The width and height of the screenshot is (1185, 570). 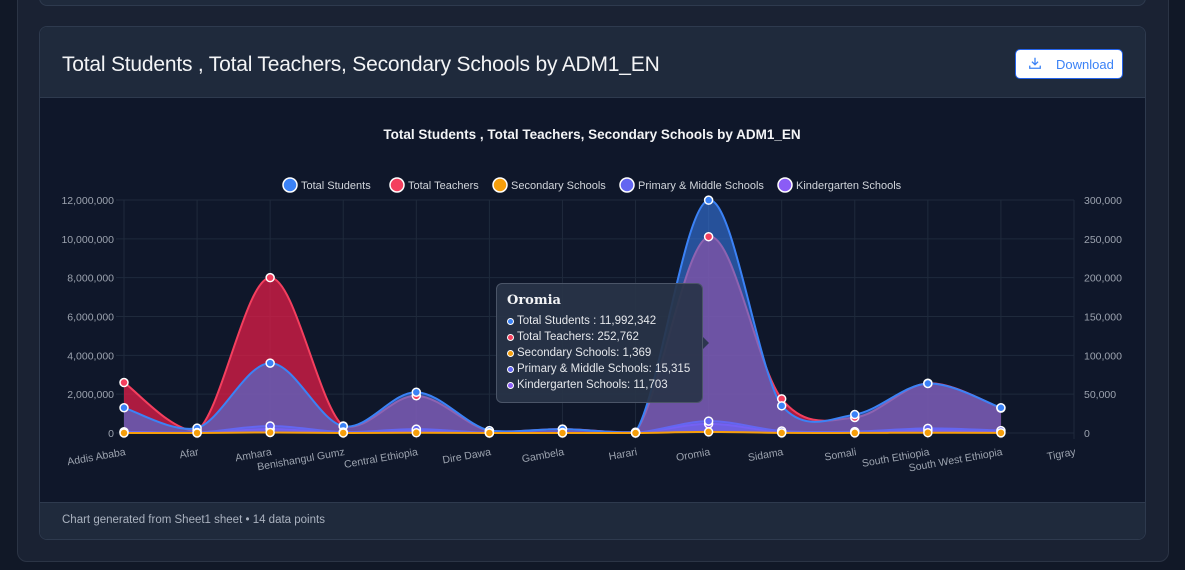 What do you see at coordinates (443, 186) in the screenshot?
I see `legend-label: Total Teachers` at bounding box center [443, 186].